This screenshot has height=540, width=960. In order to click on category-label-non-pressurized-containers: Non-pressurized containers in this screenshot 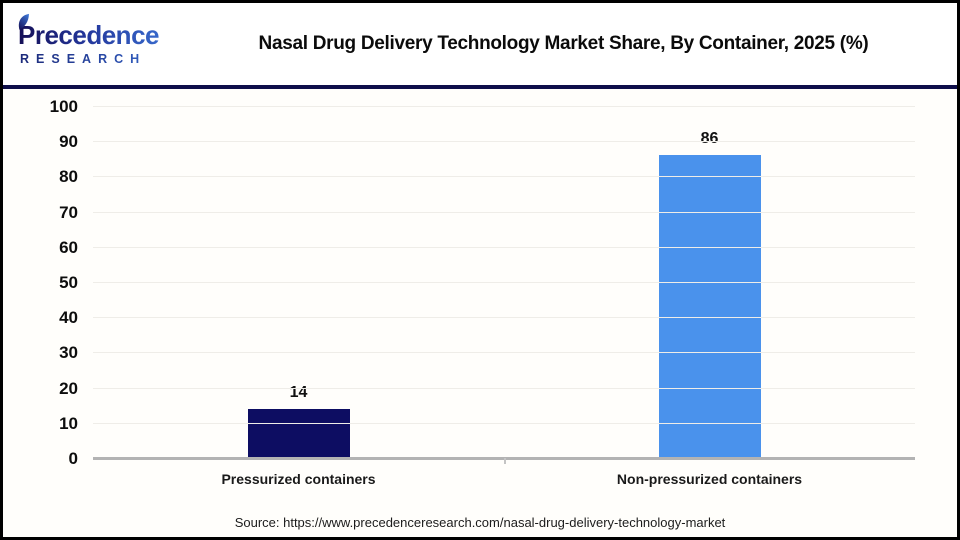, I will do `click(709, 479)`.